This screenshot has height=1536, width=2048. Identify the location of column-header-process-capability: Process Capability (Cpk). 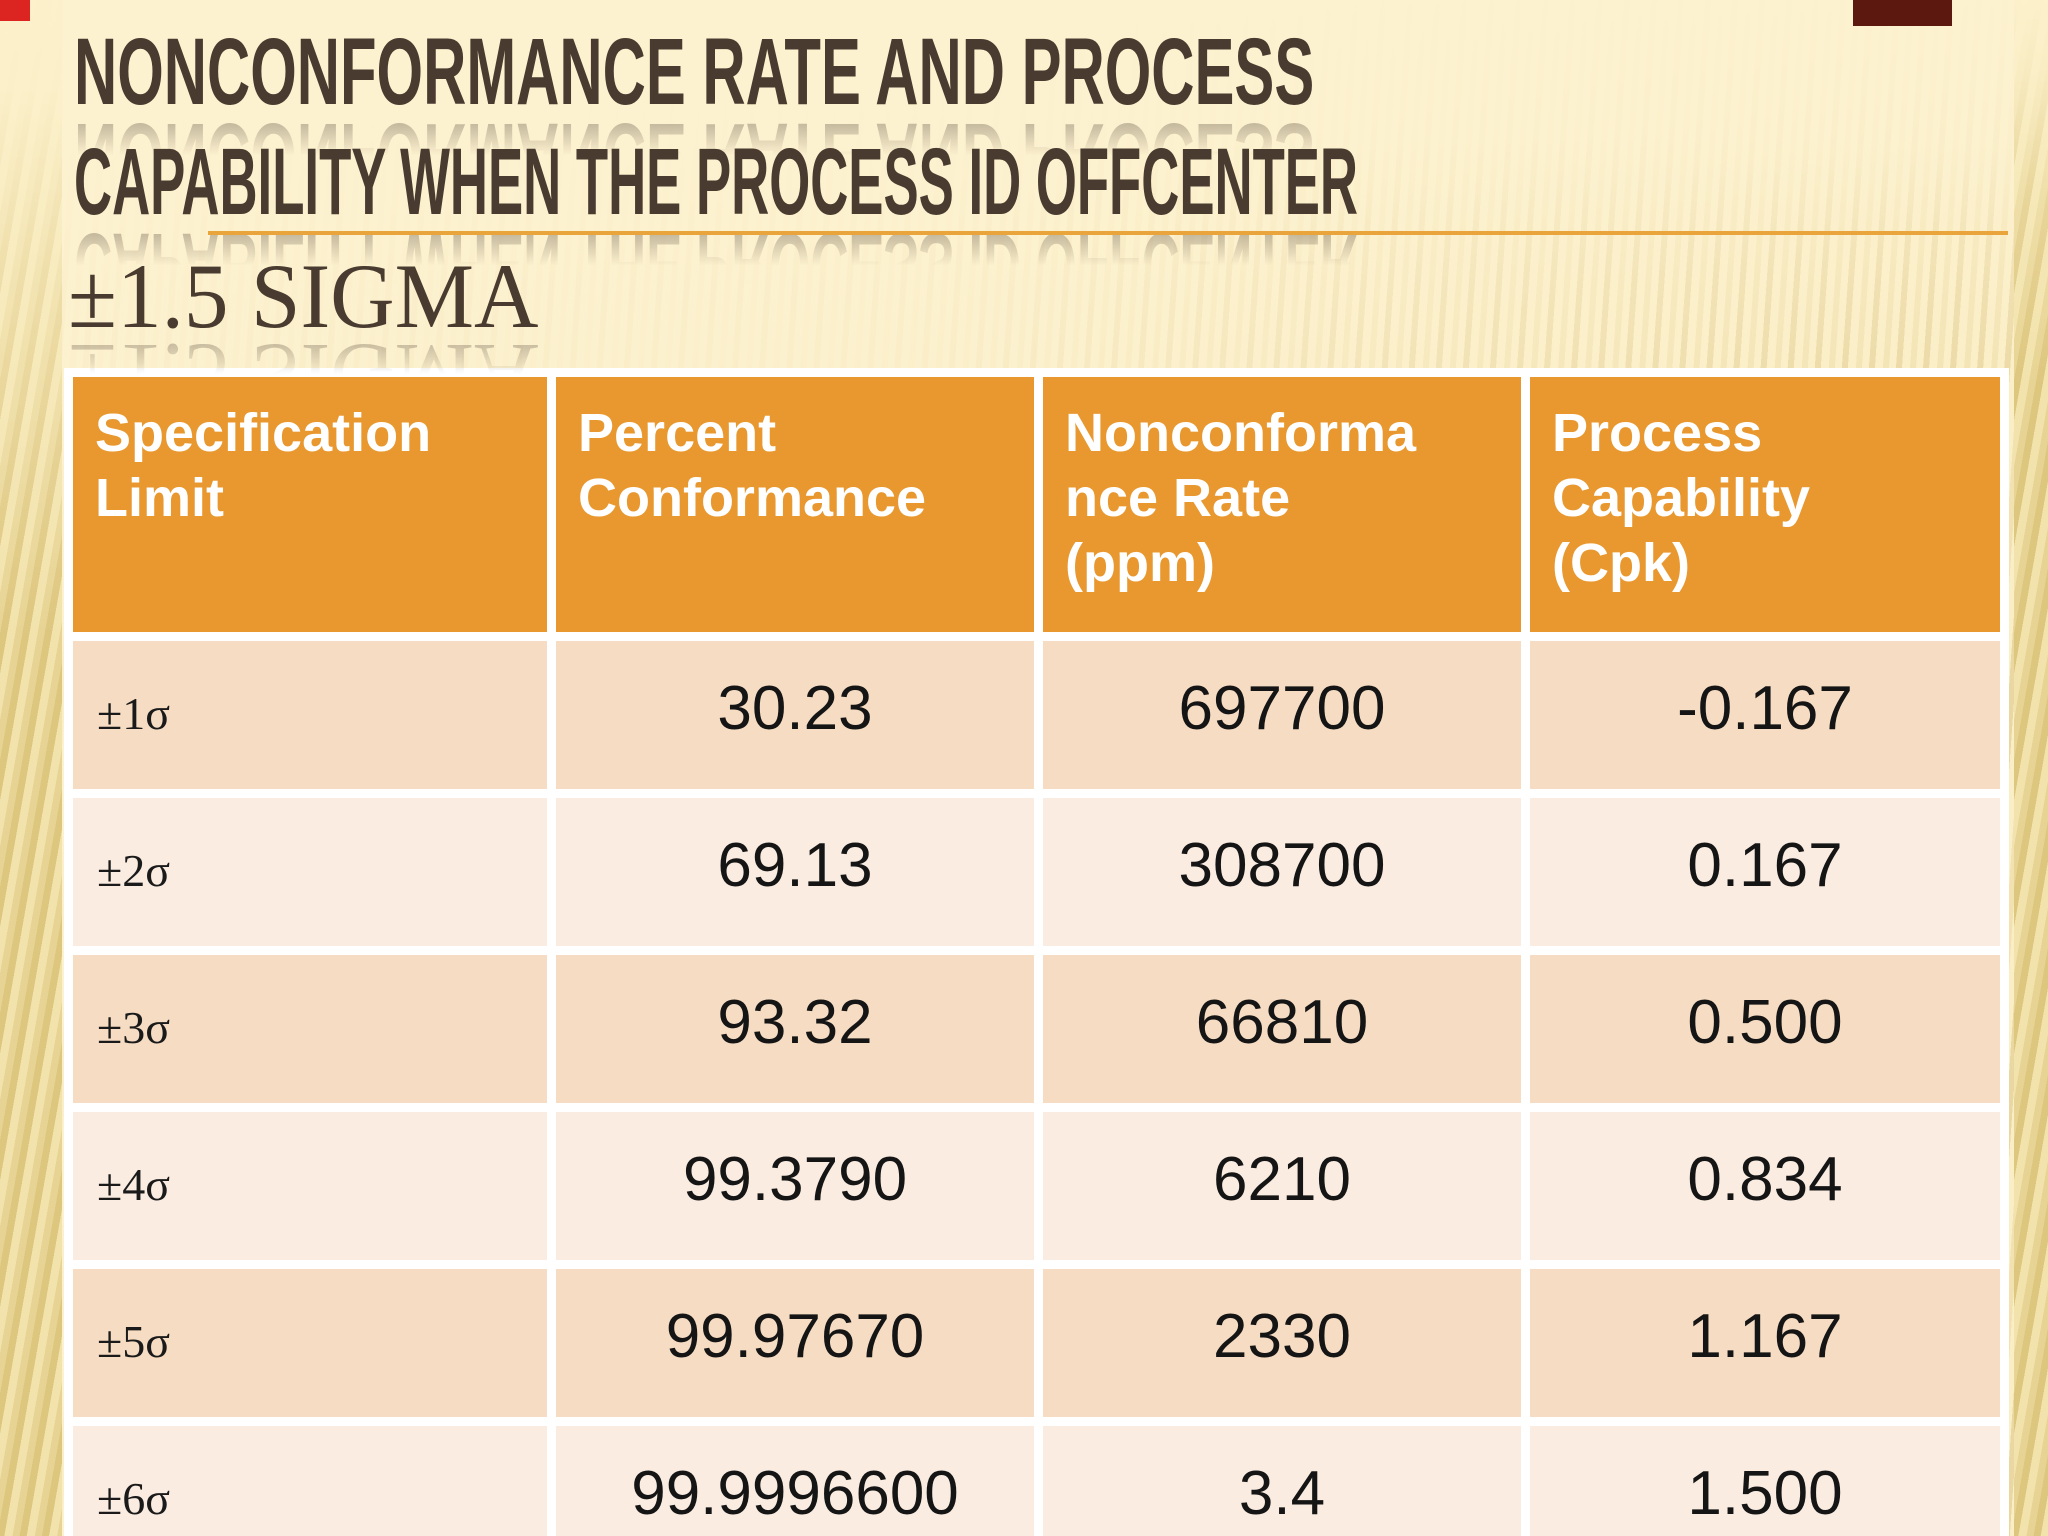
(1765, 504).